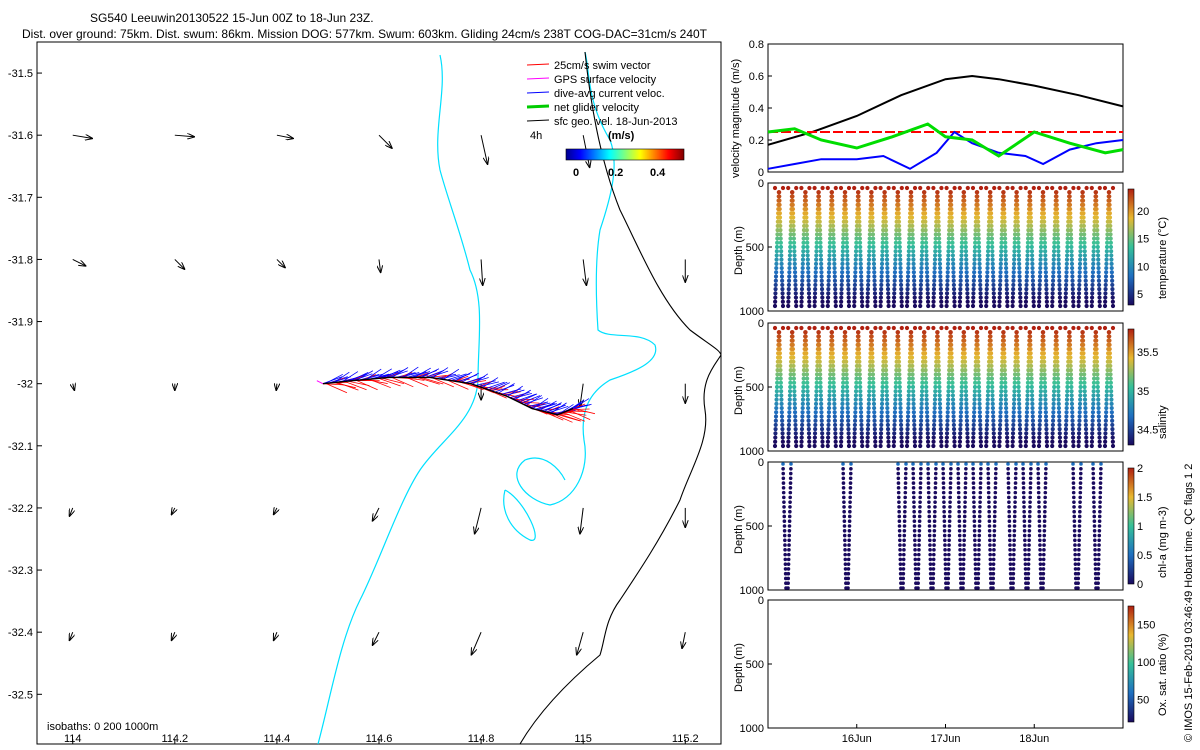 This screenshot has height=750, width=1200. Describe the element at coordinates (1131, 387) in the screenshot. I see `section-colorbar` at that location.